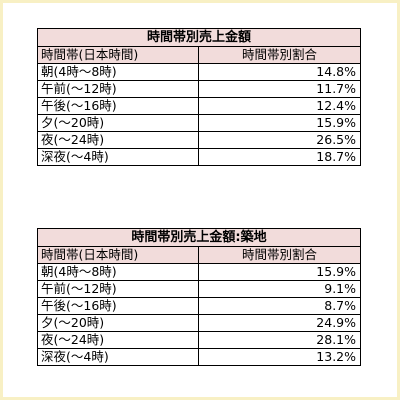  Describe the element at coordinates (279, 157) in the screenshot. I see `row-value: 18.7%` at that location.